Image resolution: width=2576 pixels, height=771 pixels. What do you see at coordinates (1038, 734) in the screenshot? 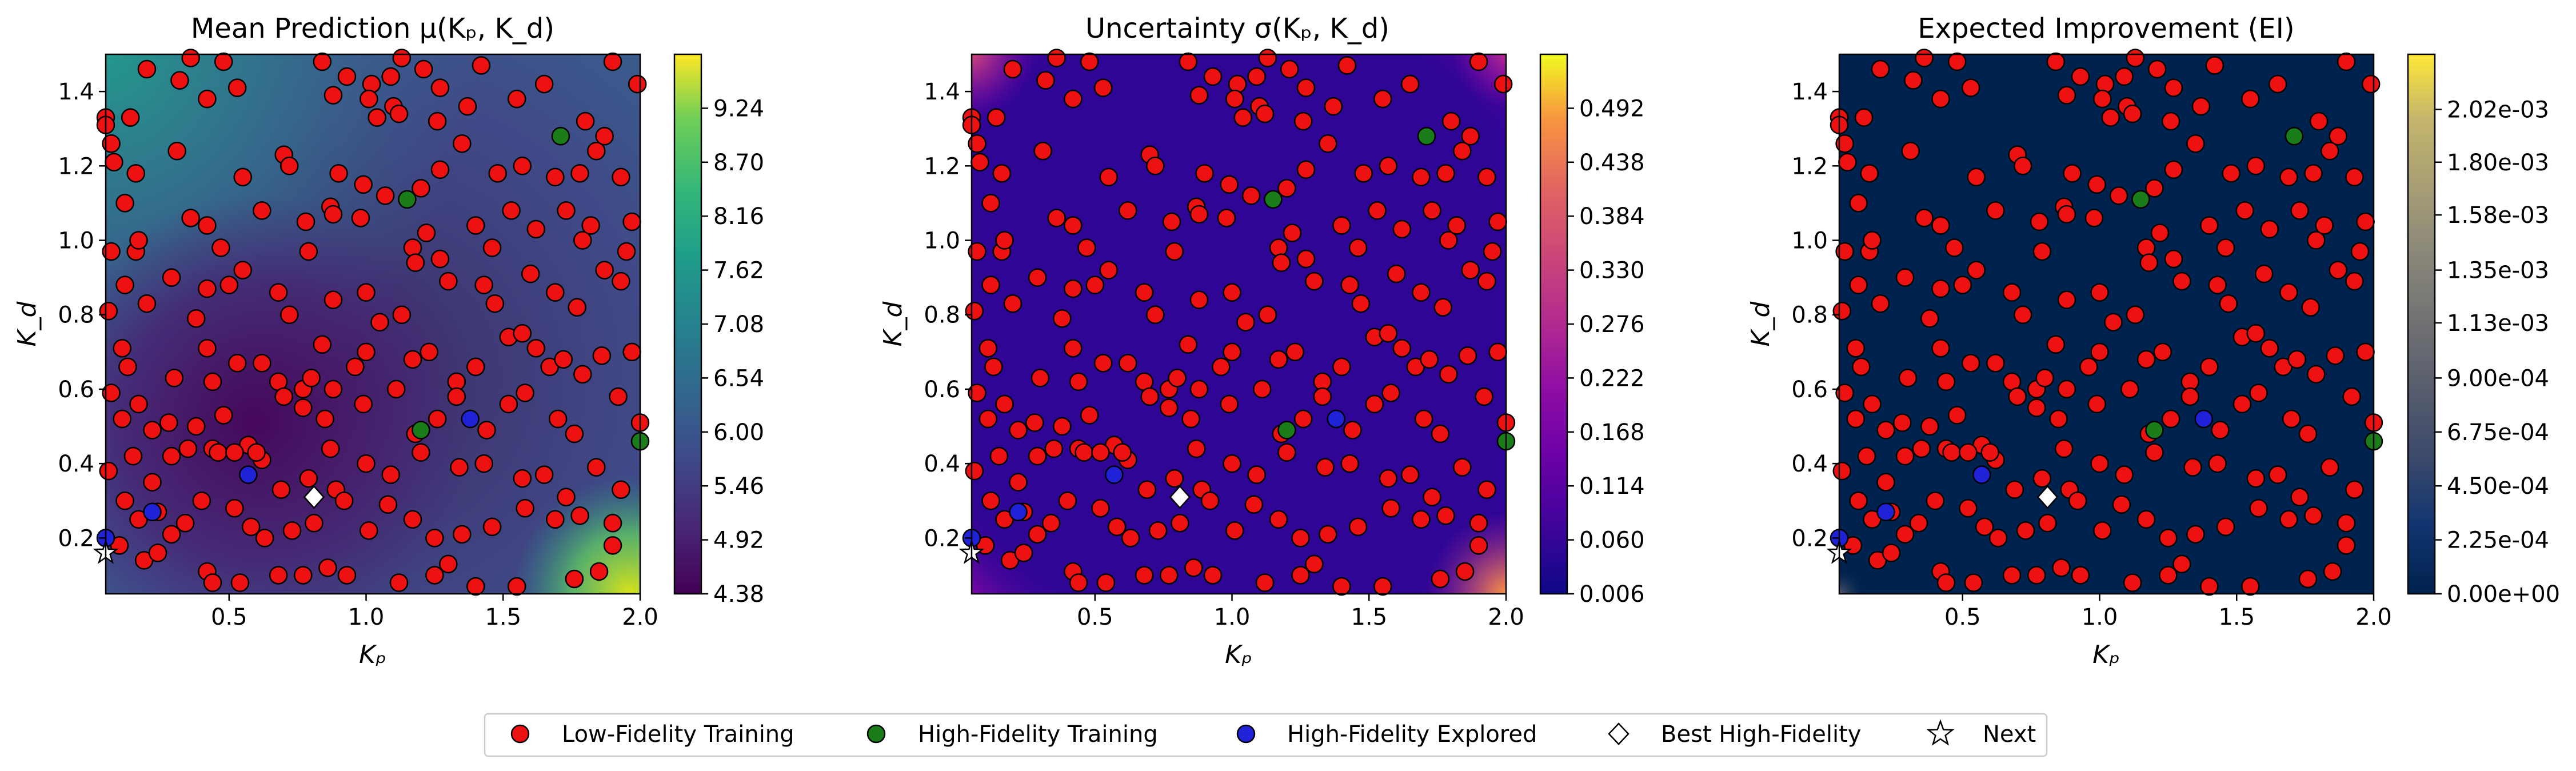
I see `legend-label: High-Fidelity Training` at bounding box center [1038, 734].